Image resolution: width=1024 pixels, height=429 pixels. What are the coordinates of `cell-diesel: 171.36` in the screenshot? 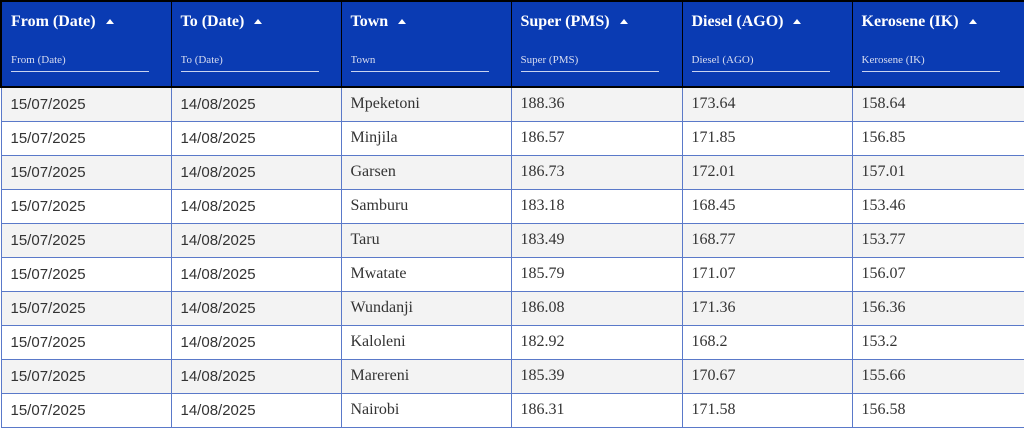 It's located at (766, 308).